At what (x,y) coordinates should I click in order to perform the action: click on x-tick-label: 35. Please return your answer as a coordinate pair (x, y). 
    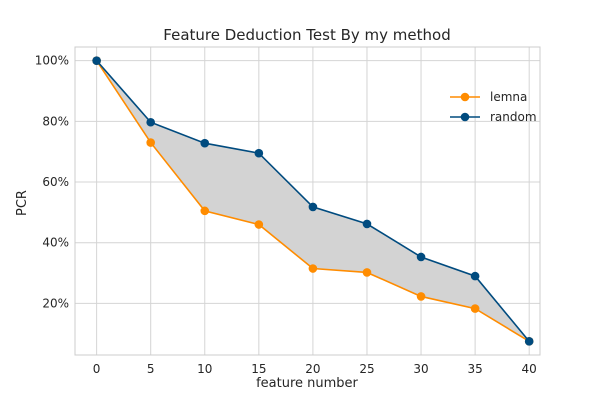
    Looking at the image, I should click on (474, 369).